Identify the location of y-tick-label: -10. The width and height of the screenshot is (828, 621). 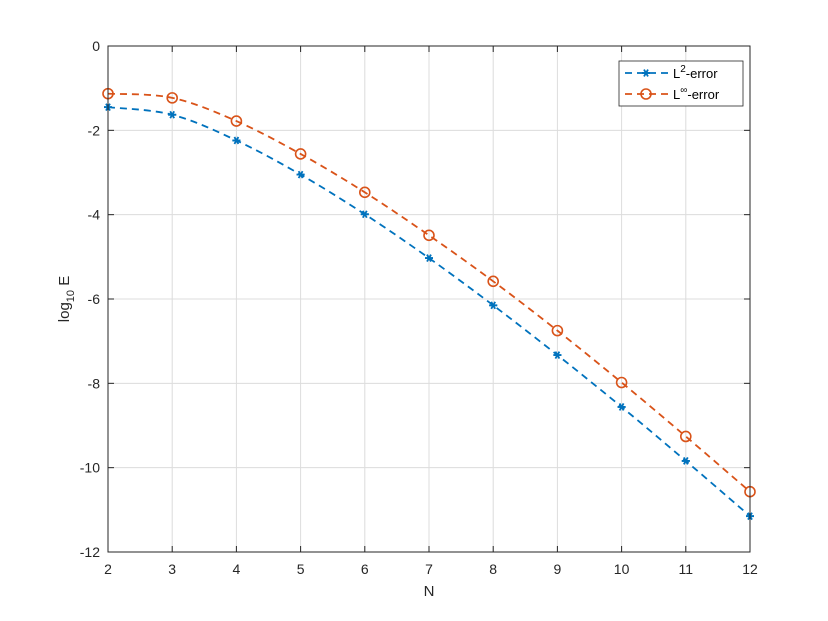
(90, 468).